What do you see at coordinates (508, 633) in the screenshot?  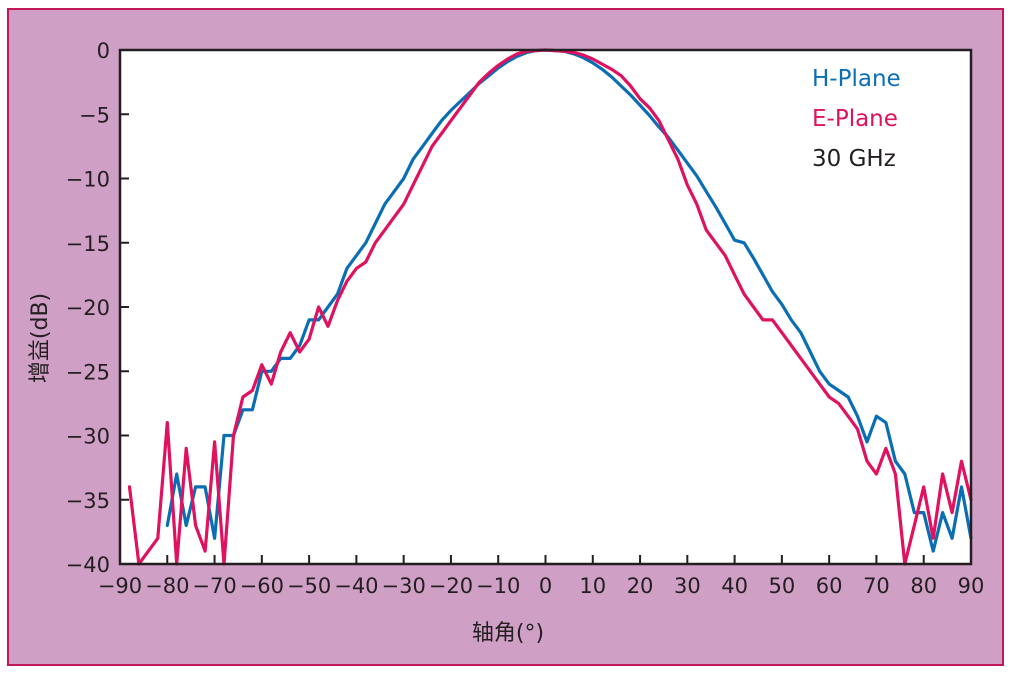 I see `x-axis-label: 轴角(°)` at bounding box center [508, 633].